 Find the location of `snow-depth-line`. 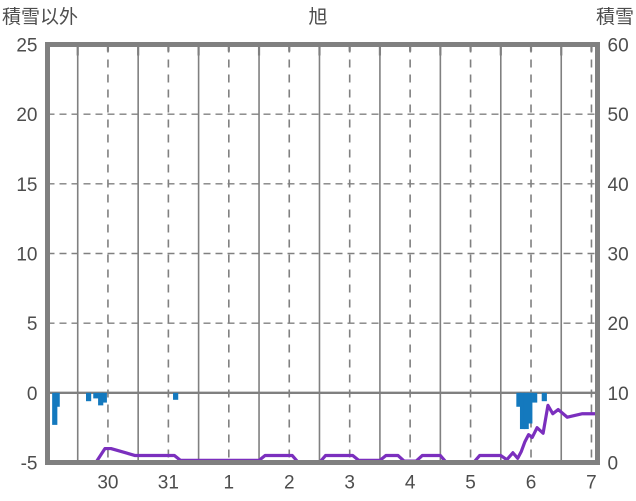

snow-depth-line is located at coordinates (324, 434).